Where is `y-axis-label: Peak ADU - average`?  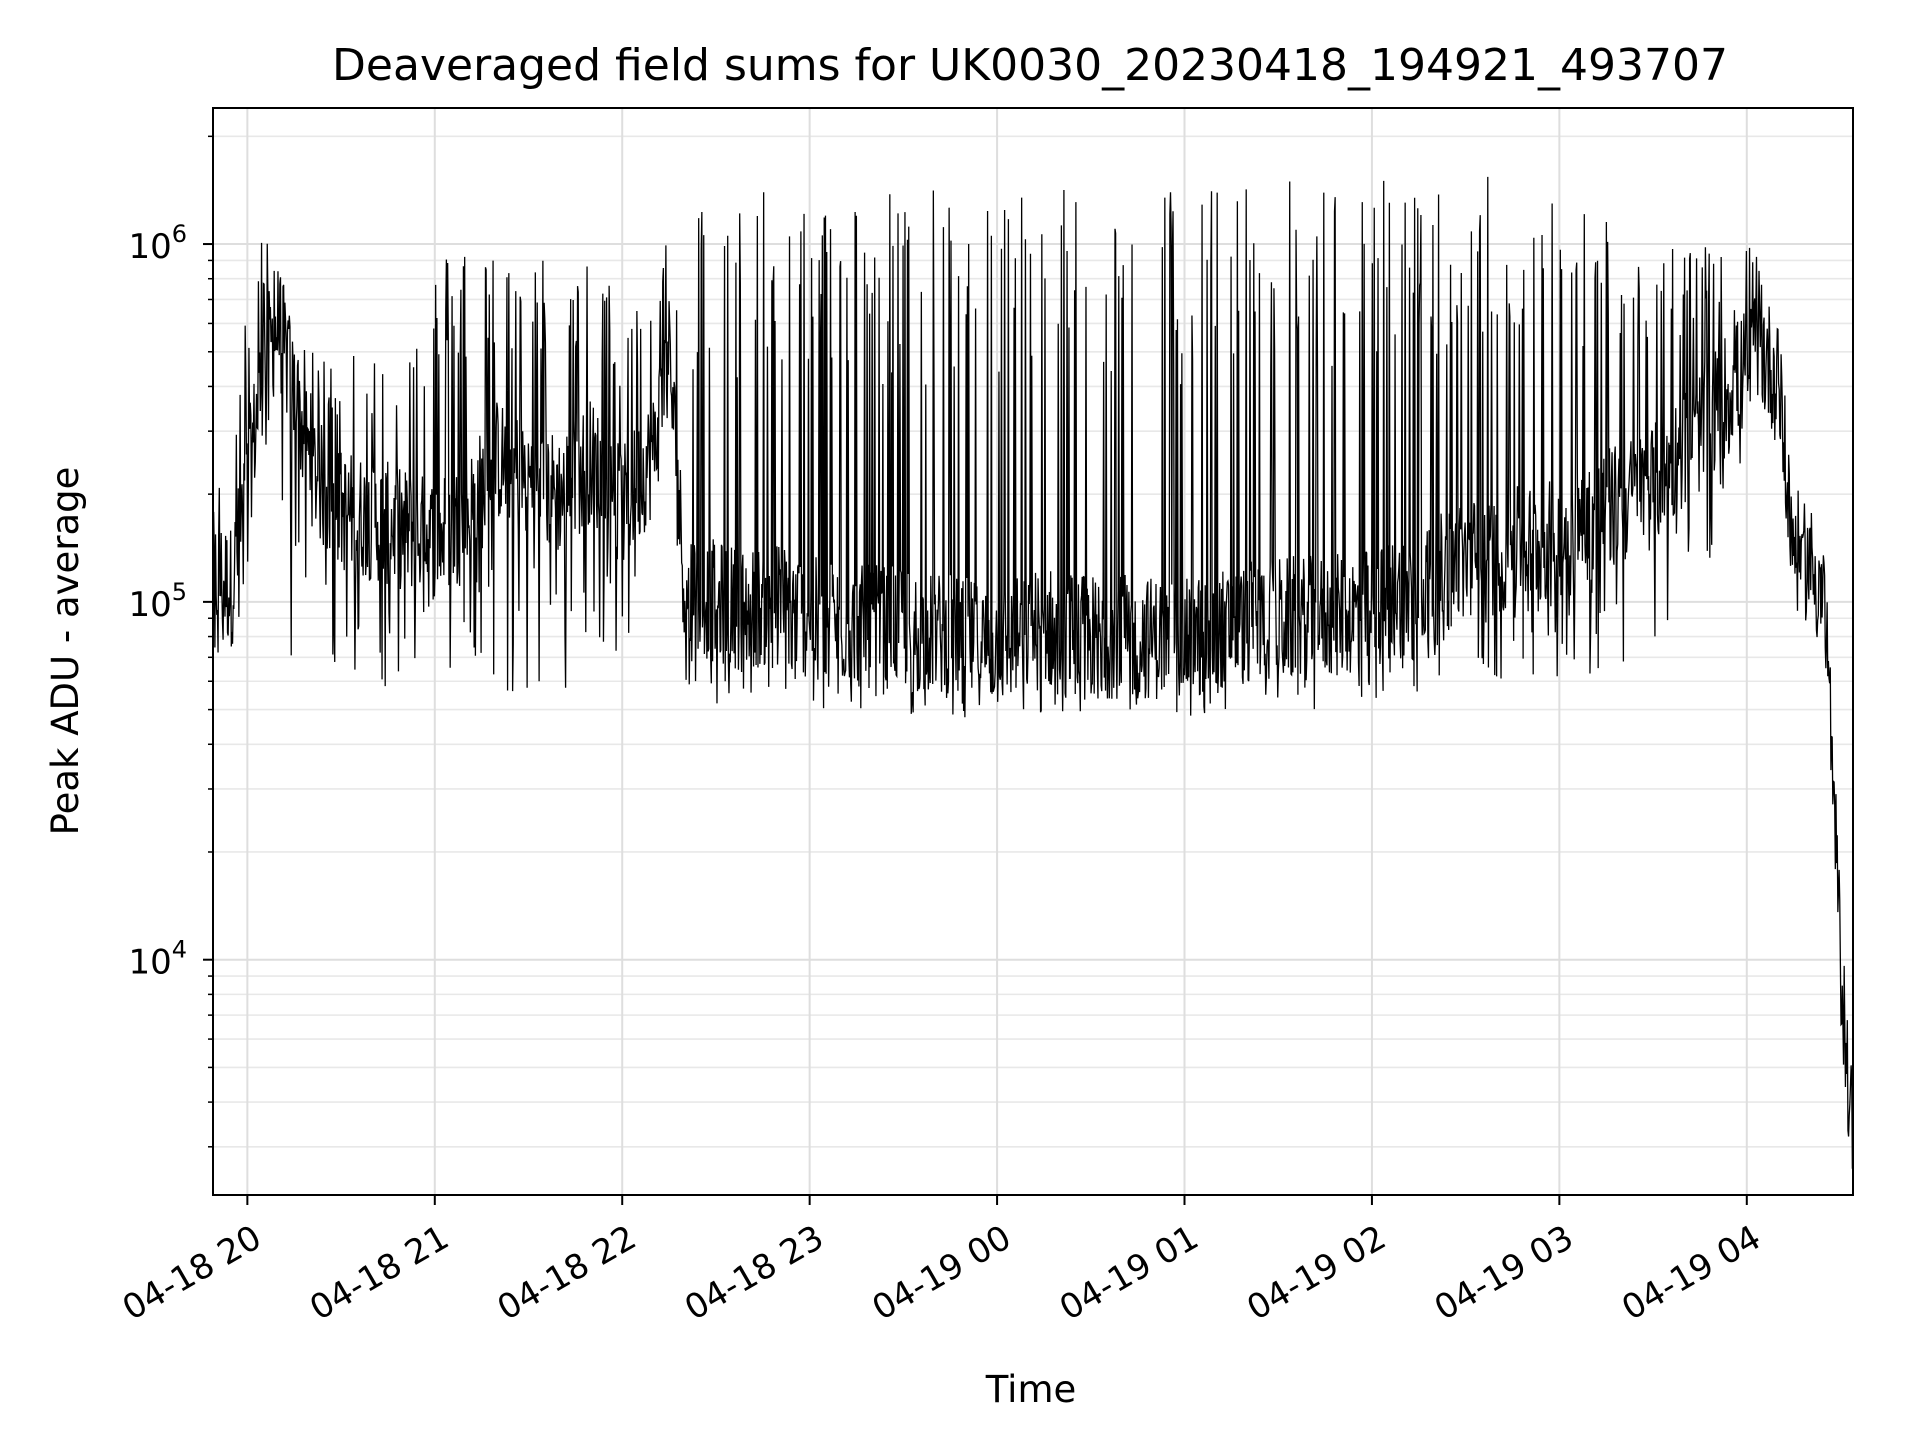
y-axis-label: Peak ADU - average is located at coordinates (65, 651).